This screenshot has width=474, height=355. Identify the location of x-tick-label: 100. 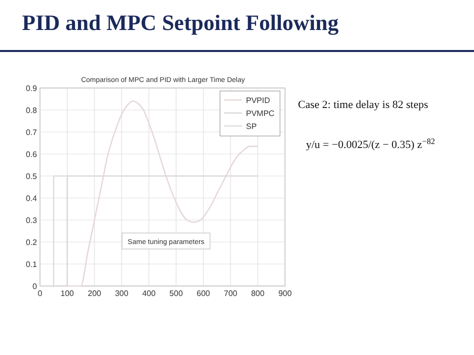
(67, 293).